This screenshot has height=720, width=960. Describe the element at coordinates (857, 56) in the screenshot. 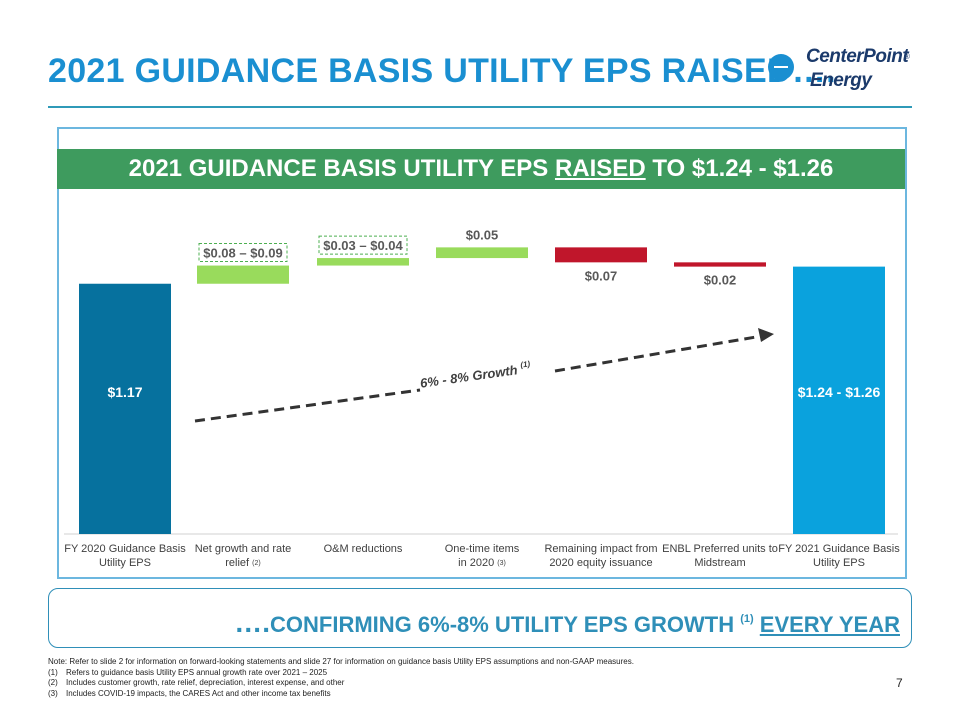

I see `logo-text-line1: CenterPoint` at that location.